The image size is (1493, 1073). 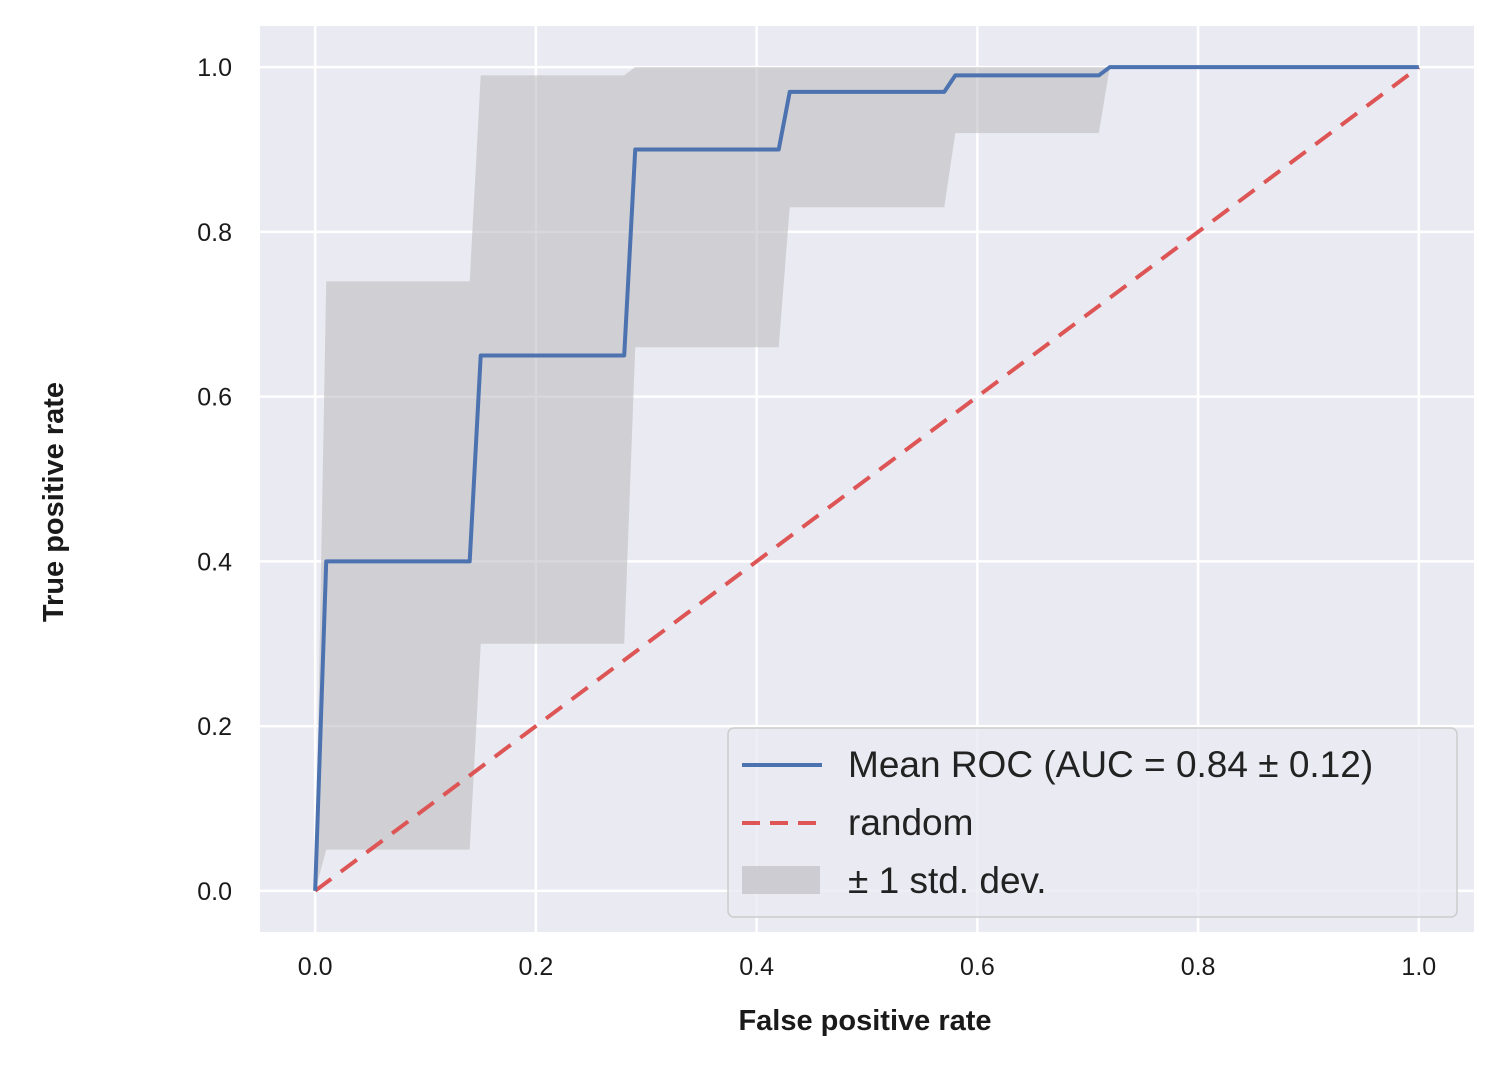 I want to click on y-tick-label: 0.0, so click(x=214, y=892).